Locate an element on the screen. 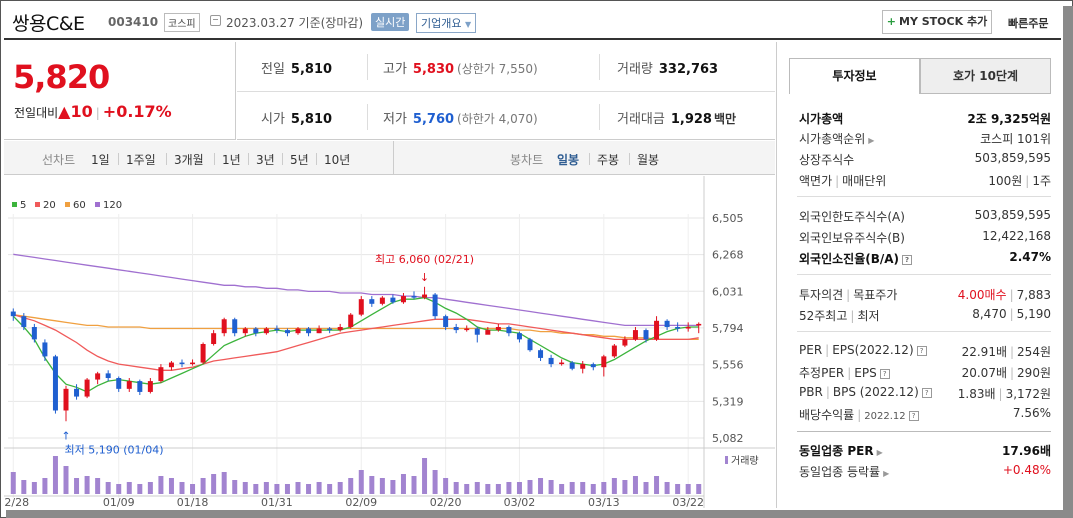 Image resolution: width=1073 pixels, height=518 pixels. candle-tab-daily: 일봉 is located at coordinates (568, 160).